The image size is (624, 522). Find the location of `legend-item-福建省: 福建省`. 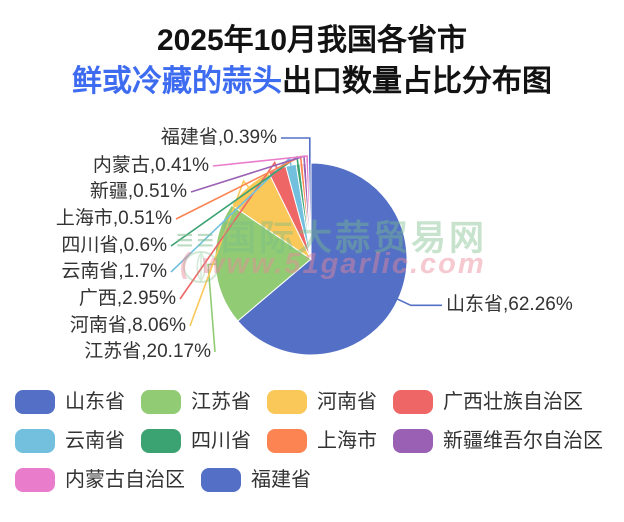

legend-item-福建省: 福建省 is located at coordinates (256, 480).